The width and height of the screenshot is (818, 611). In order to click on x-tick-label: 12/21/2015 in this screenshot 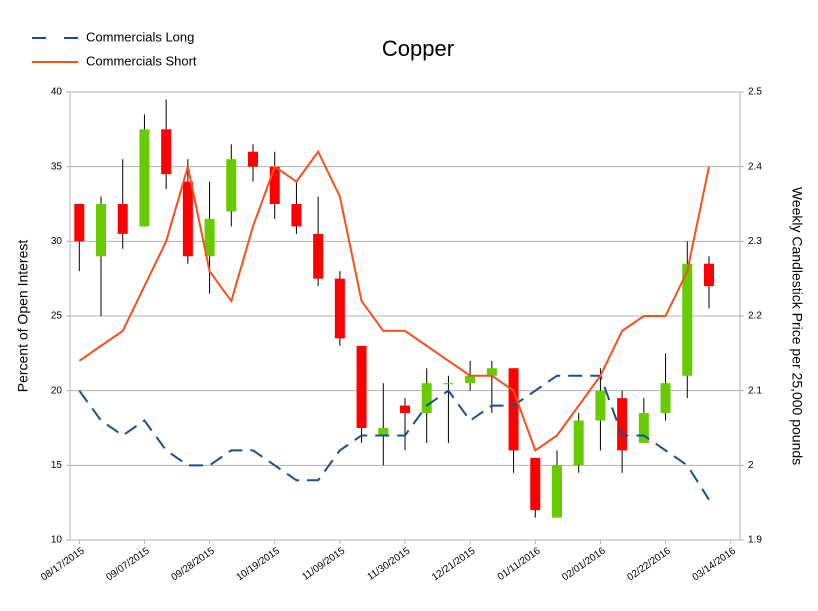, I will do `click(454, 564)`.